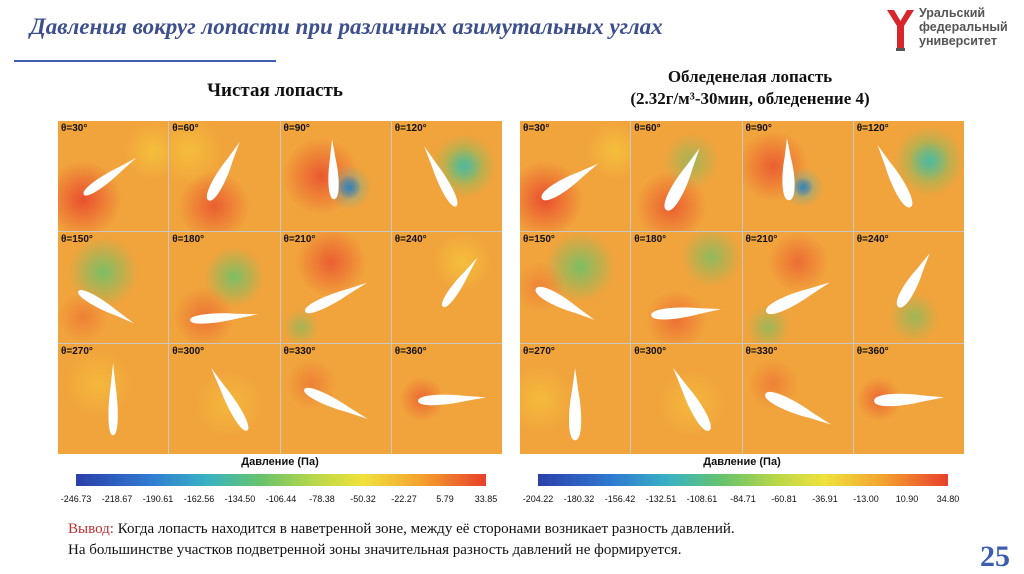 The width and height of the screenshot is (1024, 574). I want to click on colorbar-tick-label: -106.44, so click(281, 499).